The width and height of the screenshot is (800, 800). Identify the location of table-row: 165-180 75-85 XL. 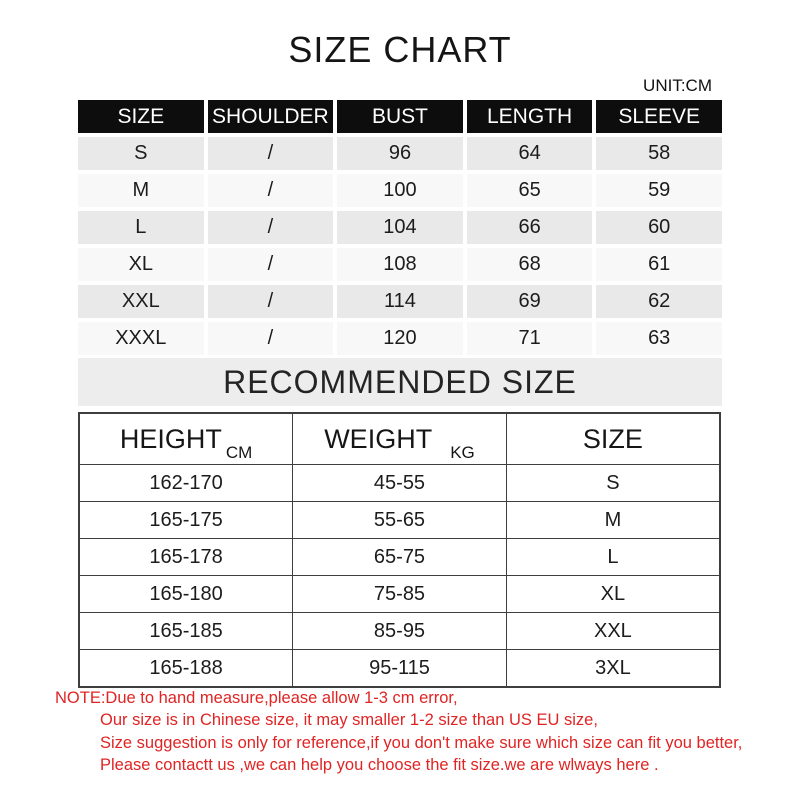
(399, 594).